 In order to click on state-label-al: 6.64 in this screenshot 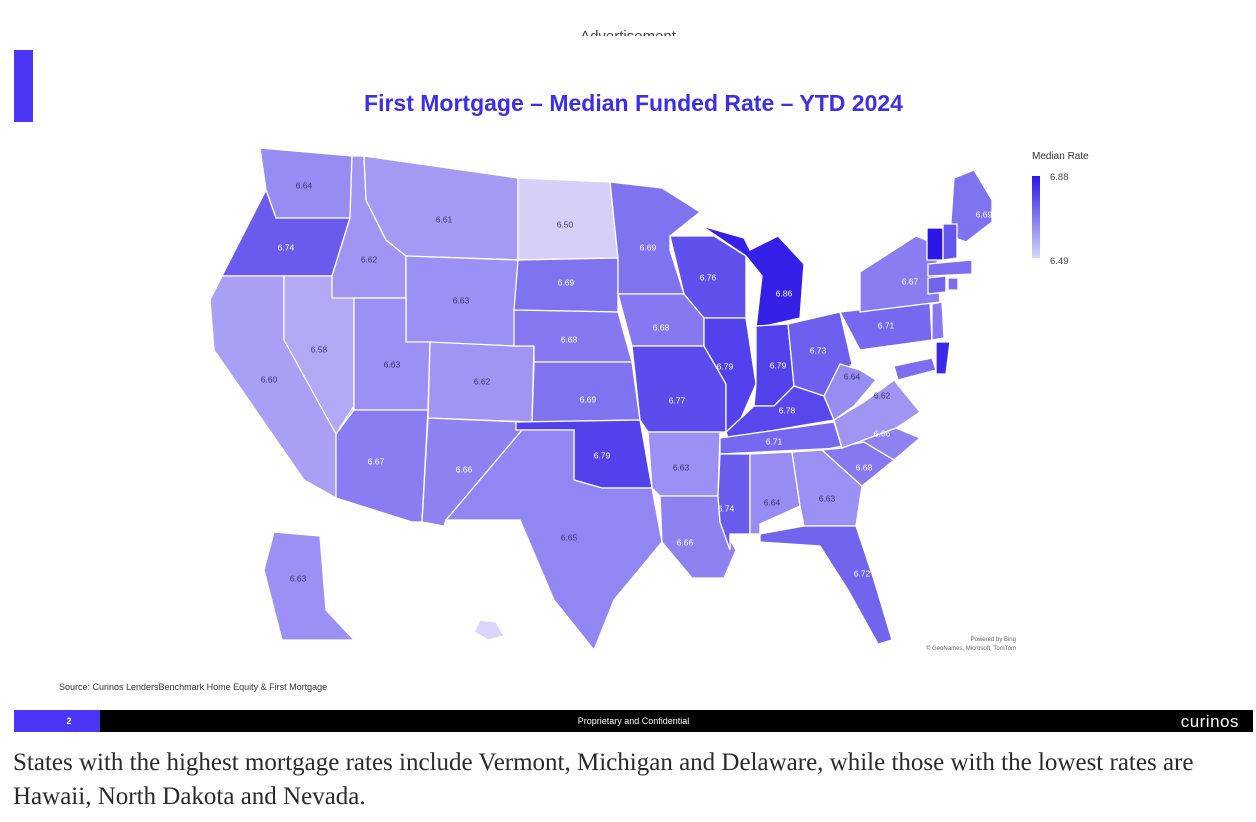, I will do `click(772, 502)`.